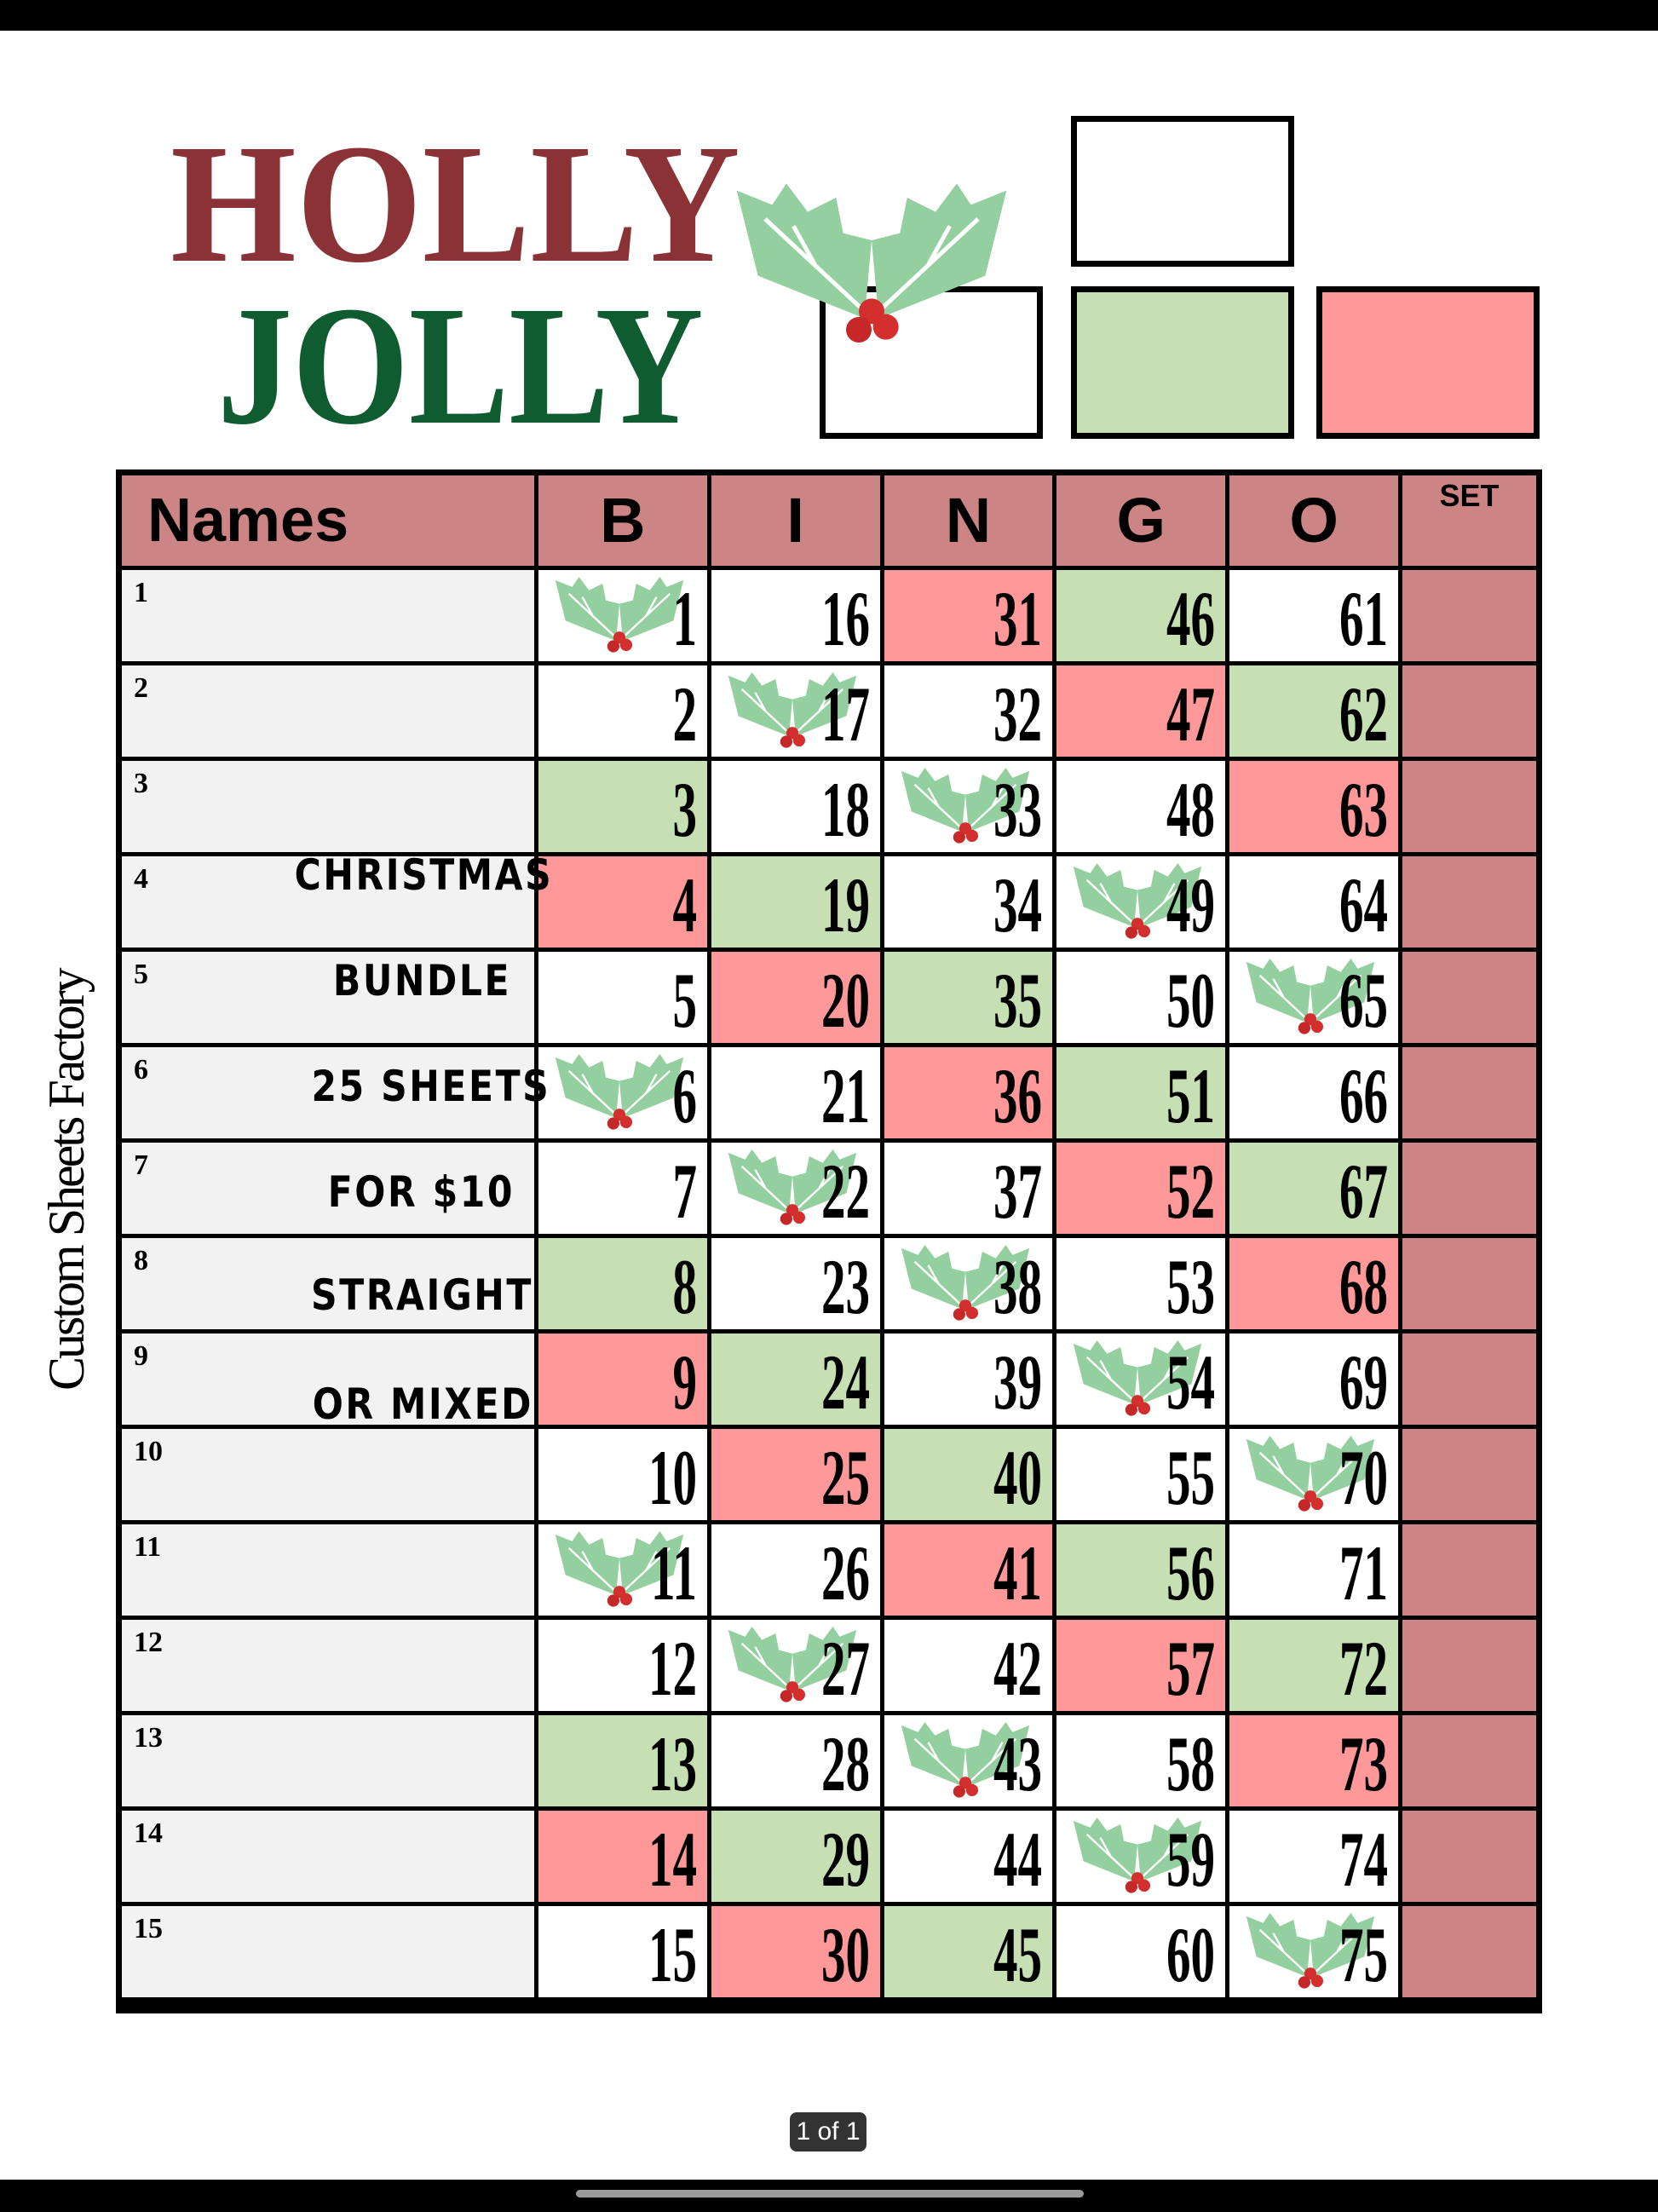 The image size is (1658, 2212). Describe the element at coordinates (1191, 1859) in the screenshot. I see `bingo-number: 59` at that location.